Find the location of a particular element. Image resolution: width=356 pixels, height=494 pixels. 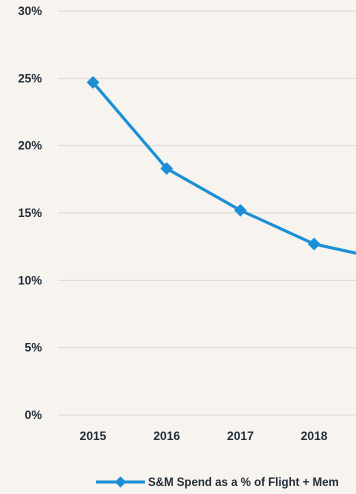

y-tick-label: 25% is located at coordinates (30, 78).